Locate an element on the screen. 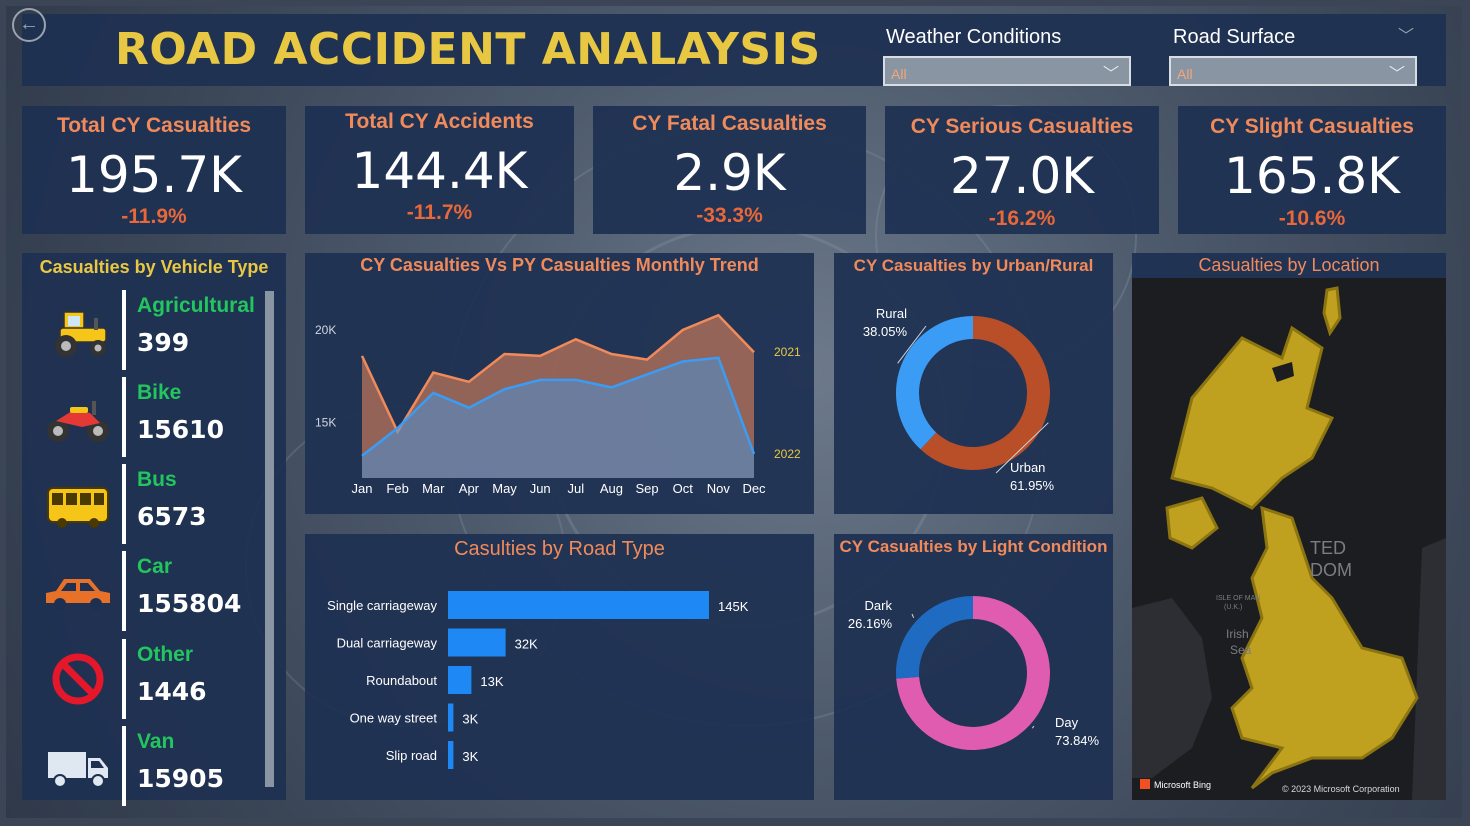 This screenshot has width=1470, height=826. motorbike-icon is located at coordinates (78, 421).